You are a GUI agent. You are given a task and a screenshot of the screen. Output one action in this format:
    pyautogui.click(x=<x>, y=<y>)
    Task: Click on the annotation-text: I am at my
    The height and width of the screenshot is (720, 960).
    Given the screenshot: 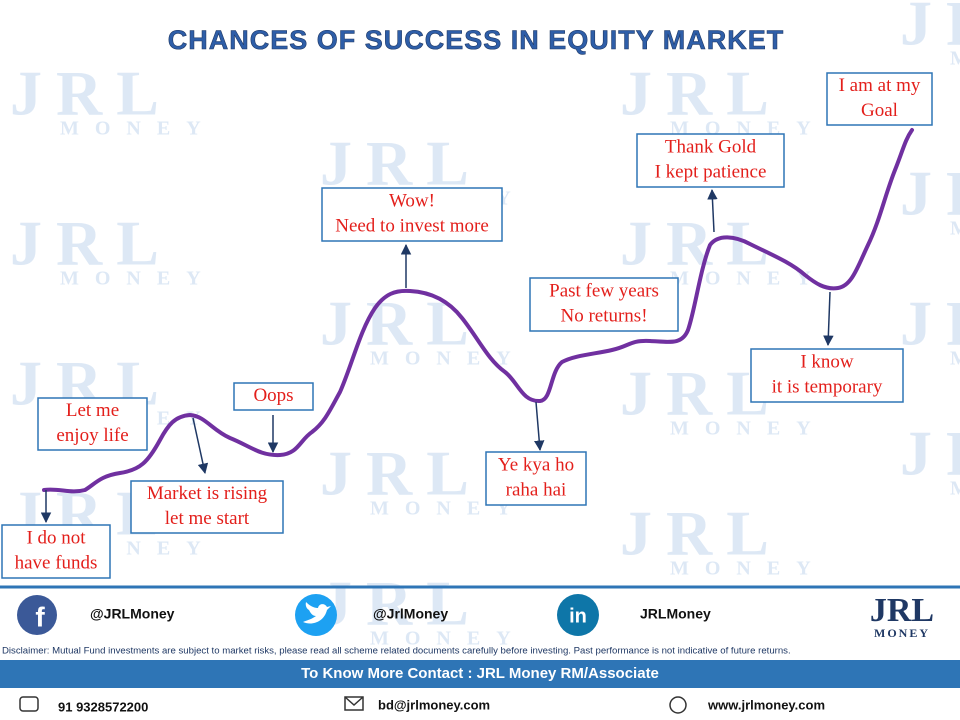 What is the action you would take?
    pyautogui.click(x=880, y=85)
    